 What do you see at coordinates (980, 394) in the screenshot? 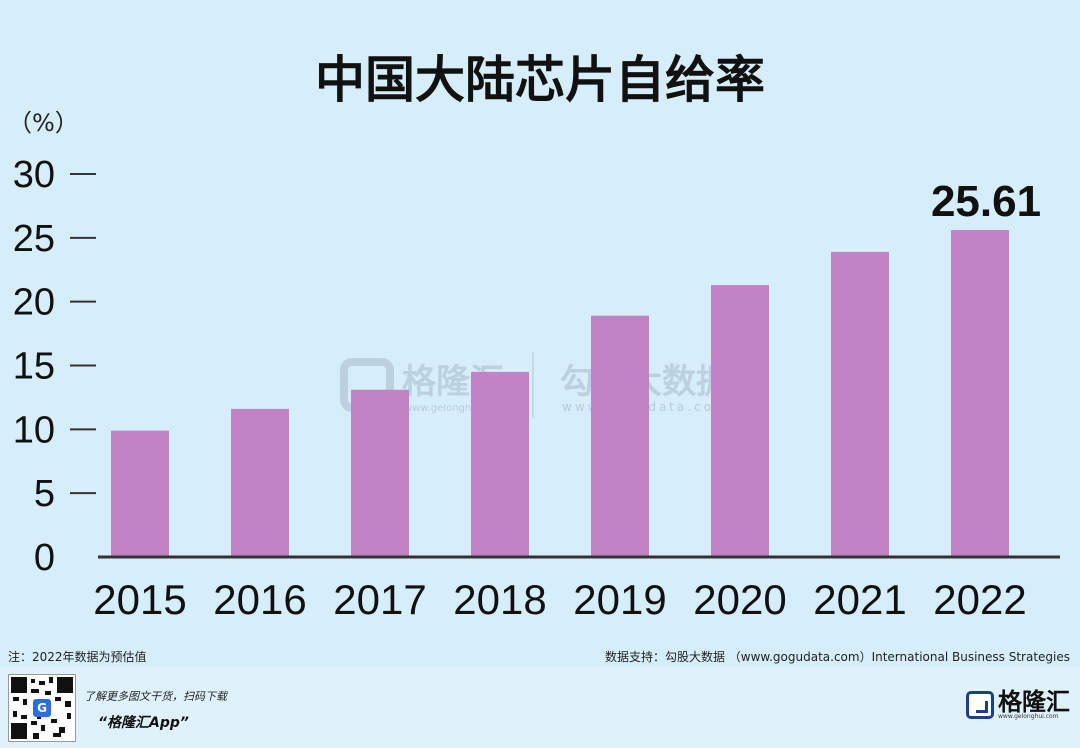
I see `bar-2022` at bounding box center [980, 394].